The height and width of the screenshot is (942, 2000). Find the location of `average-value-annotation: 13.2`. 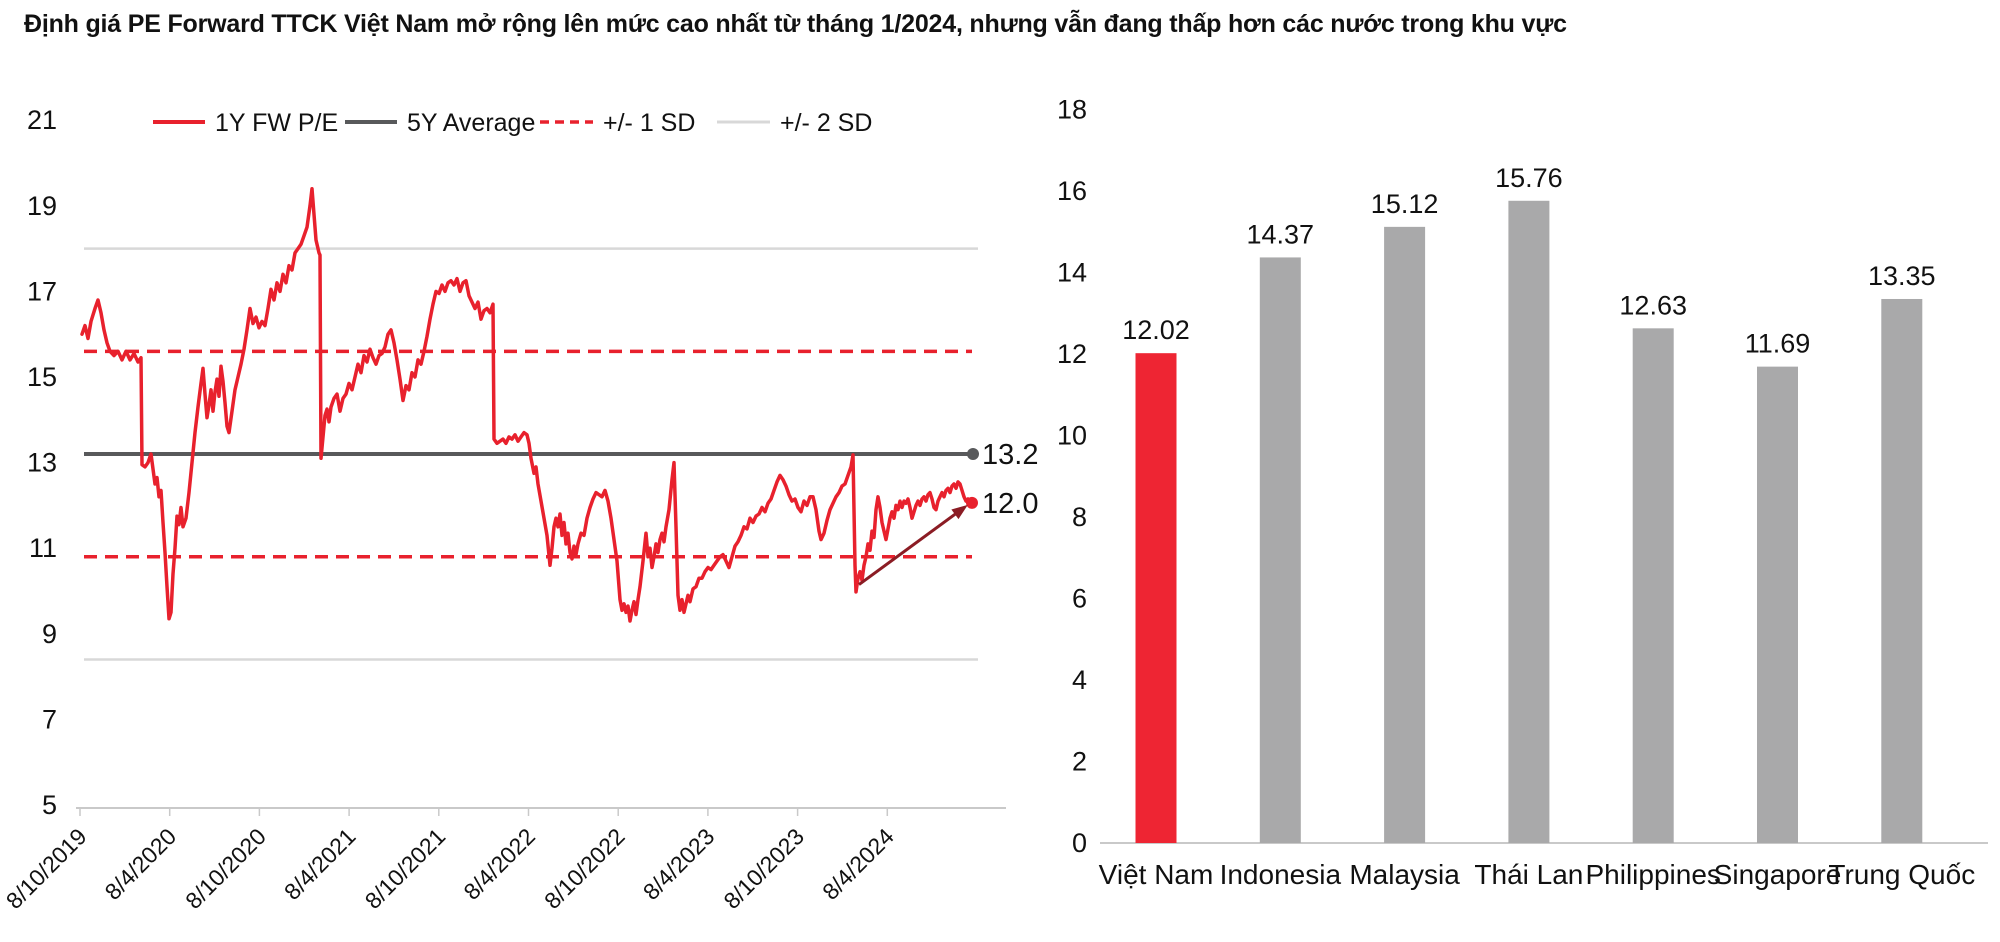

average-value-annotation: 13.2 is located at coordinates (1010, 455).